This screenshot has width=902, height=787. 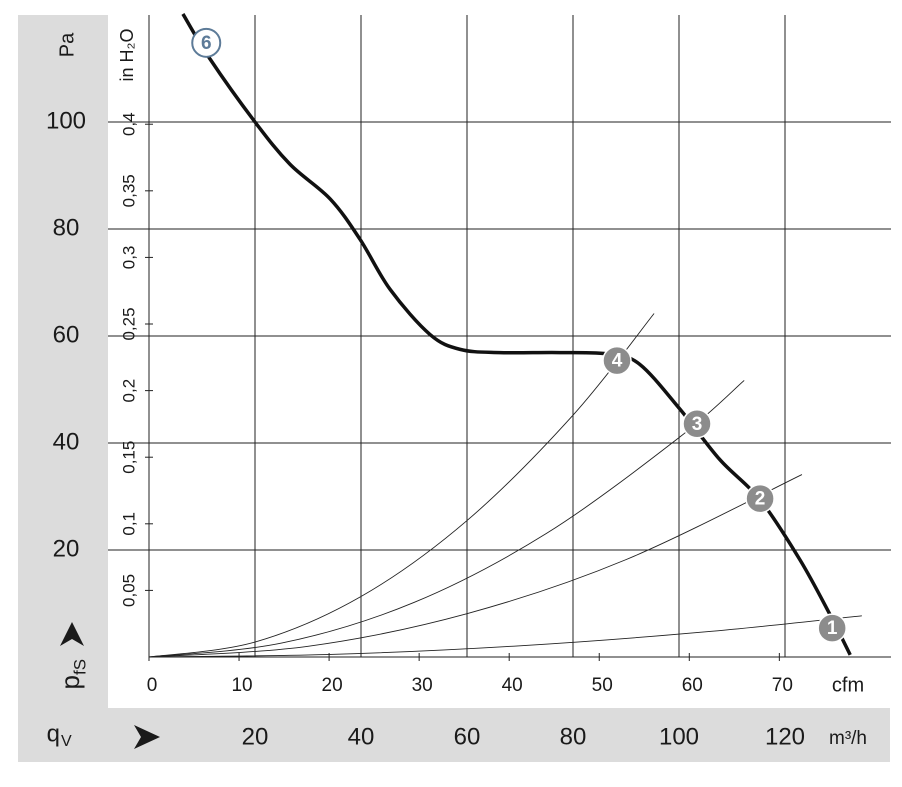 I want to click on y2-label: in H₂O, so click(x=127, y=55).